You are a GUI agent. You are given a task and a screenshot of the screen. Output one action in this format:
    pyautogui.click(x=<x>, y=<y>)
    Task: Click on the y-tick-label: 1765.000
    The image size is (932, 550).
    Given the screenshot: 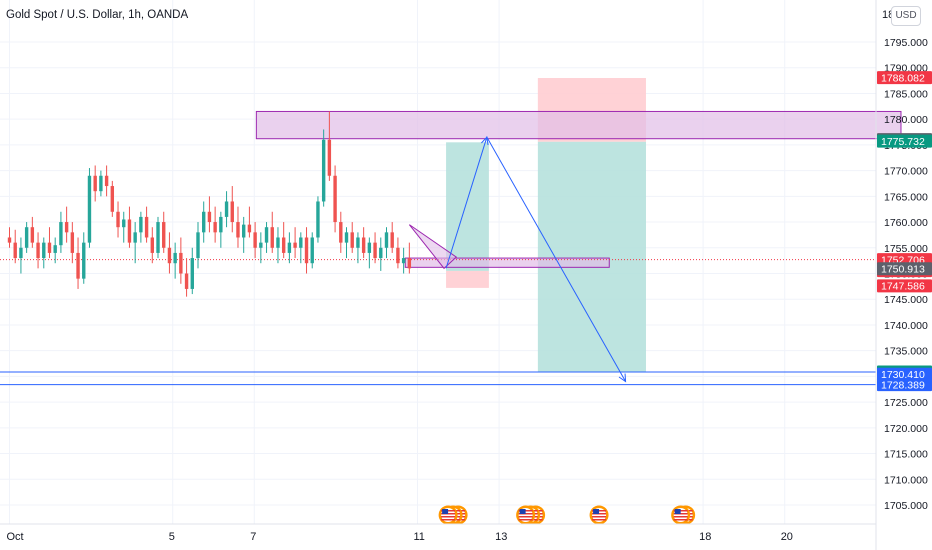 What is the action you would take?
    pyautogui.click(x=906, y=197)
    